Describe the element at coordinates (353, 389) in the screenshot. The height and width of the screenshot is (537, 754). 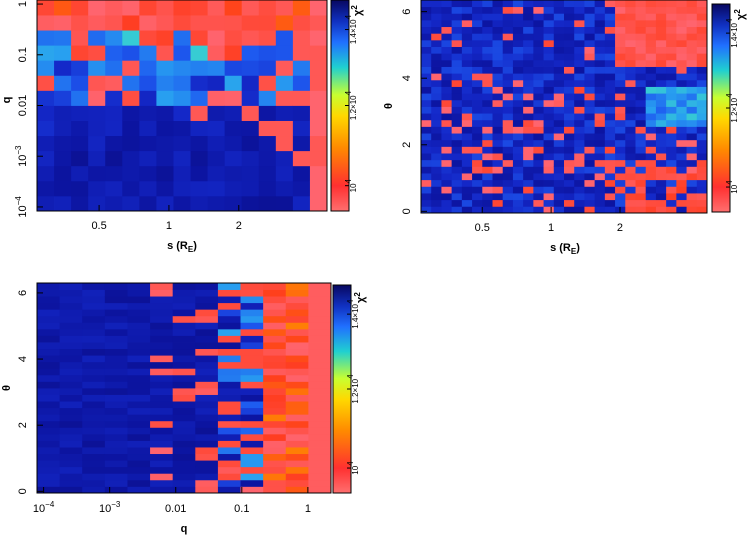
I see `colorbar-tick-label: 1.2×104` at that location.